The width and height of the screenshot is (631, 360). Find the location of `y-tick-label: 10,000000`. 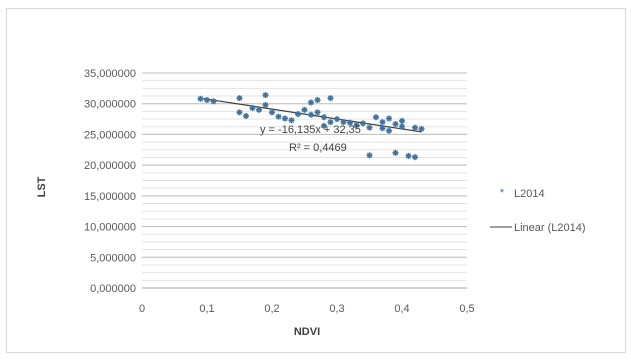

y-tick-label: 10,000000 is located at coordinates (110, 228).